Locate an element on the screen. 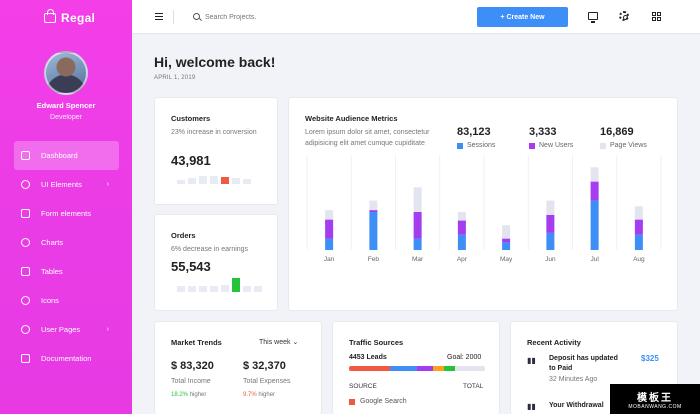 The width and height of the screenshot is (700, 414). bar-page-views-jul is located at coordinates (594, 174).